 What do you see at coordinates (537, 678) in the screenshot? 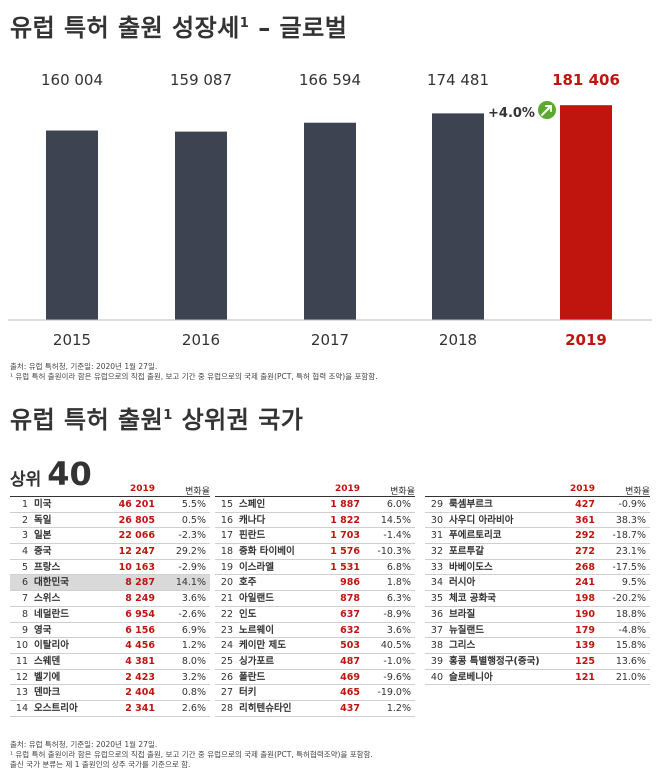
I see `table-row: 40 슬로베니아 121 21.0%` at bounding box center [537, 678].